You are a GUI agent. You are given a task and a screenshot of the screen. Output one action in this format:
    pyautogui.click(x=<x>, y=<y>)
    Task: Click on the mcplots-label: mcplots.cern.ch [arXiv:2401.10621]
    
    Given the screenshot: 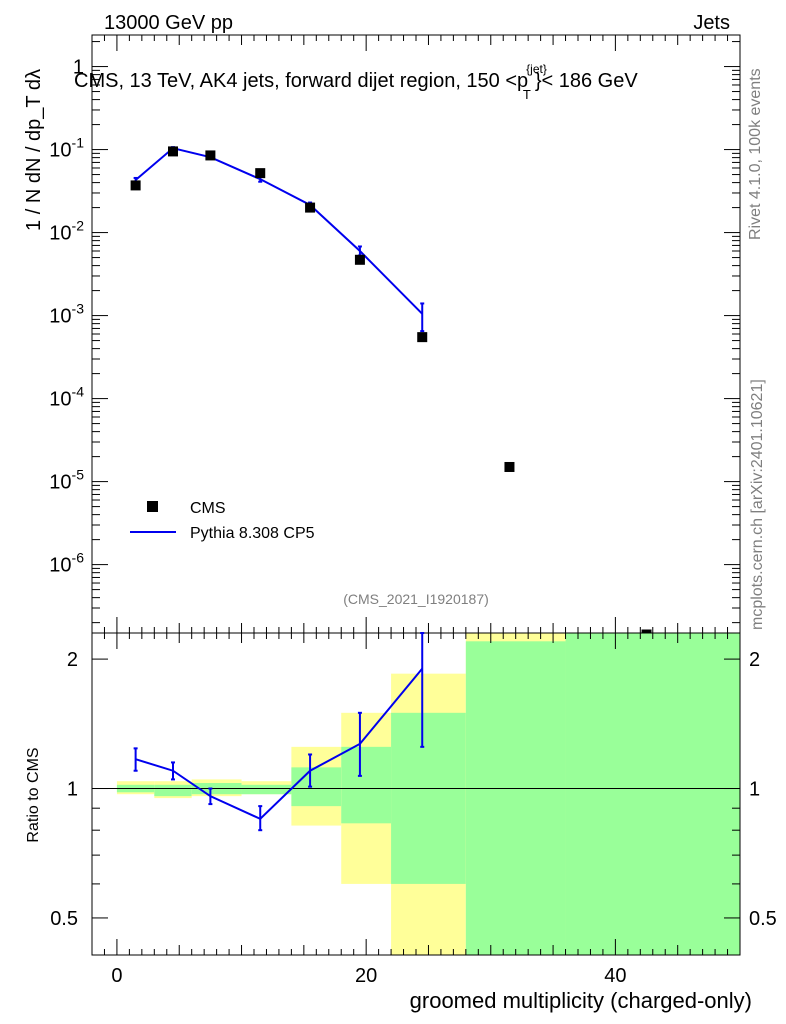 What is the action you would take?
    pyautogui.click(x=757, y=504)
    